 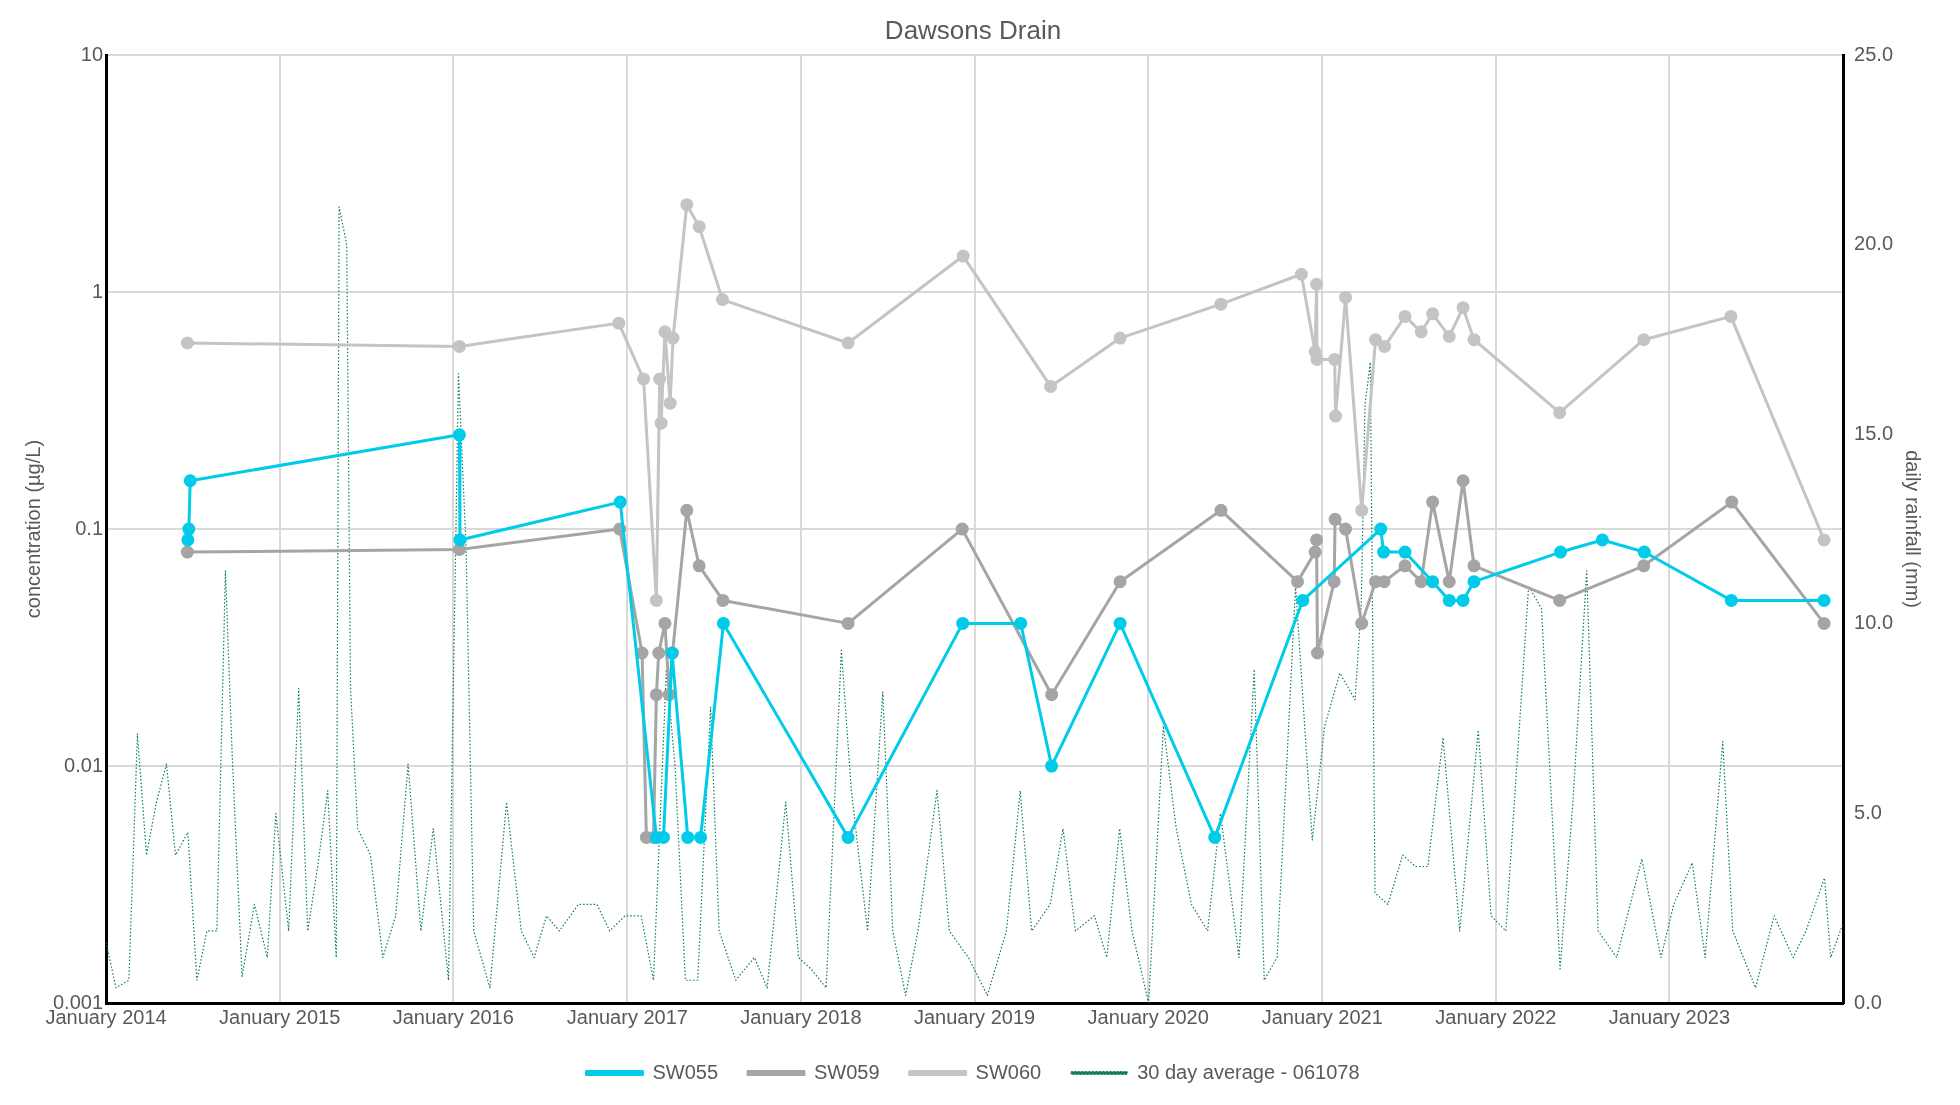 What do you see at coordinates (973, 29) in the screenshot?
I see `chart-title: Dawsons Drain` at bounding box center [973, 29].